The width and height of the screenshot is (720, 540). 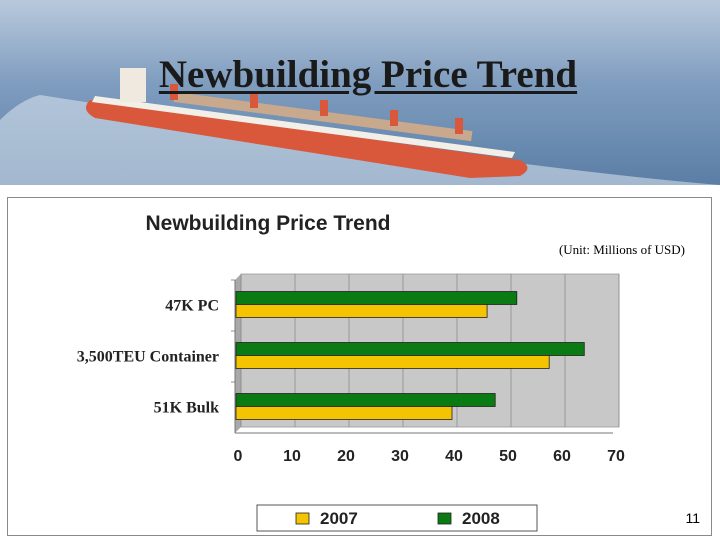 What do you see at coordinates (303, 127) in the screenshot?
I see `ship-deck` at bounding box center [303, 127].